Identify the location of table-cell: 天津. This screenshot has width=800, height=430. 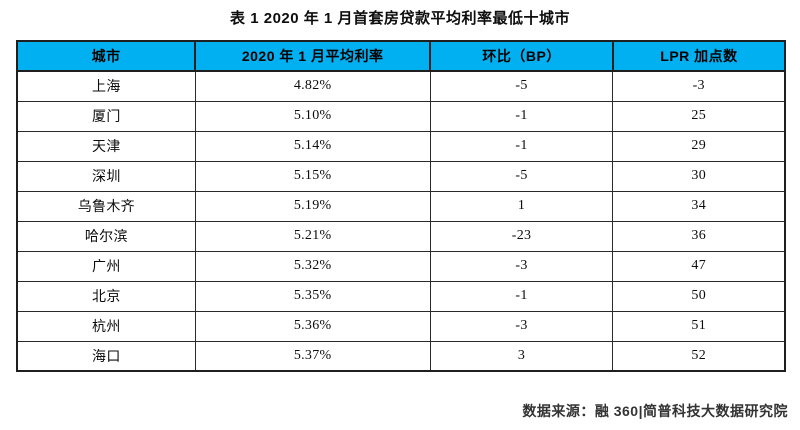
(106, 146).